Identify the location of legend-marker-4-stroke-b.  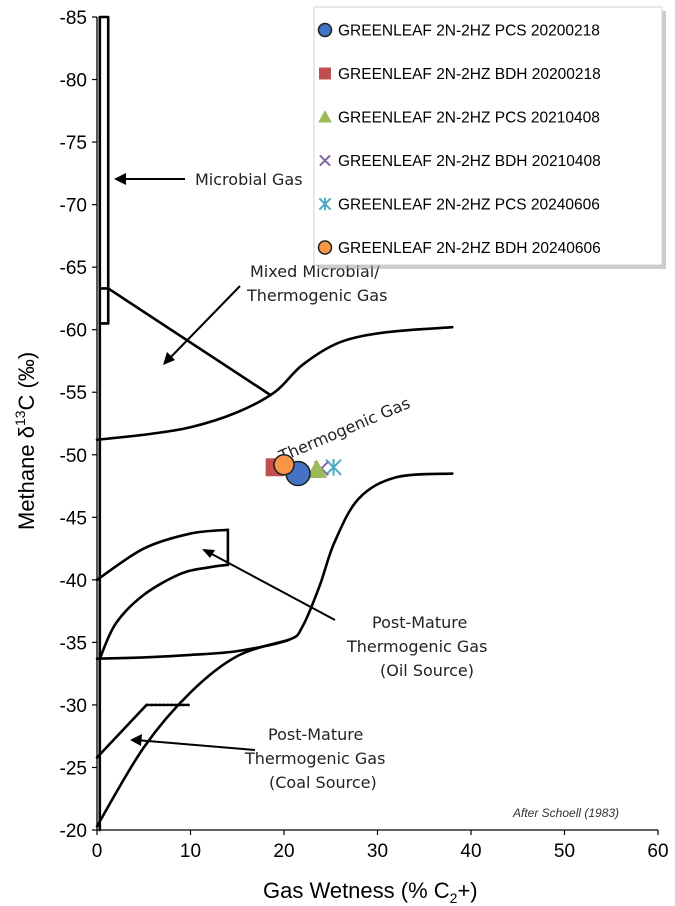
(325, 160).